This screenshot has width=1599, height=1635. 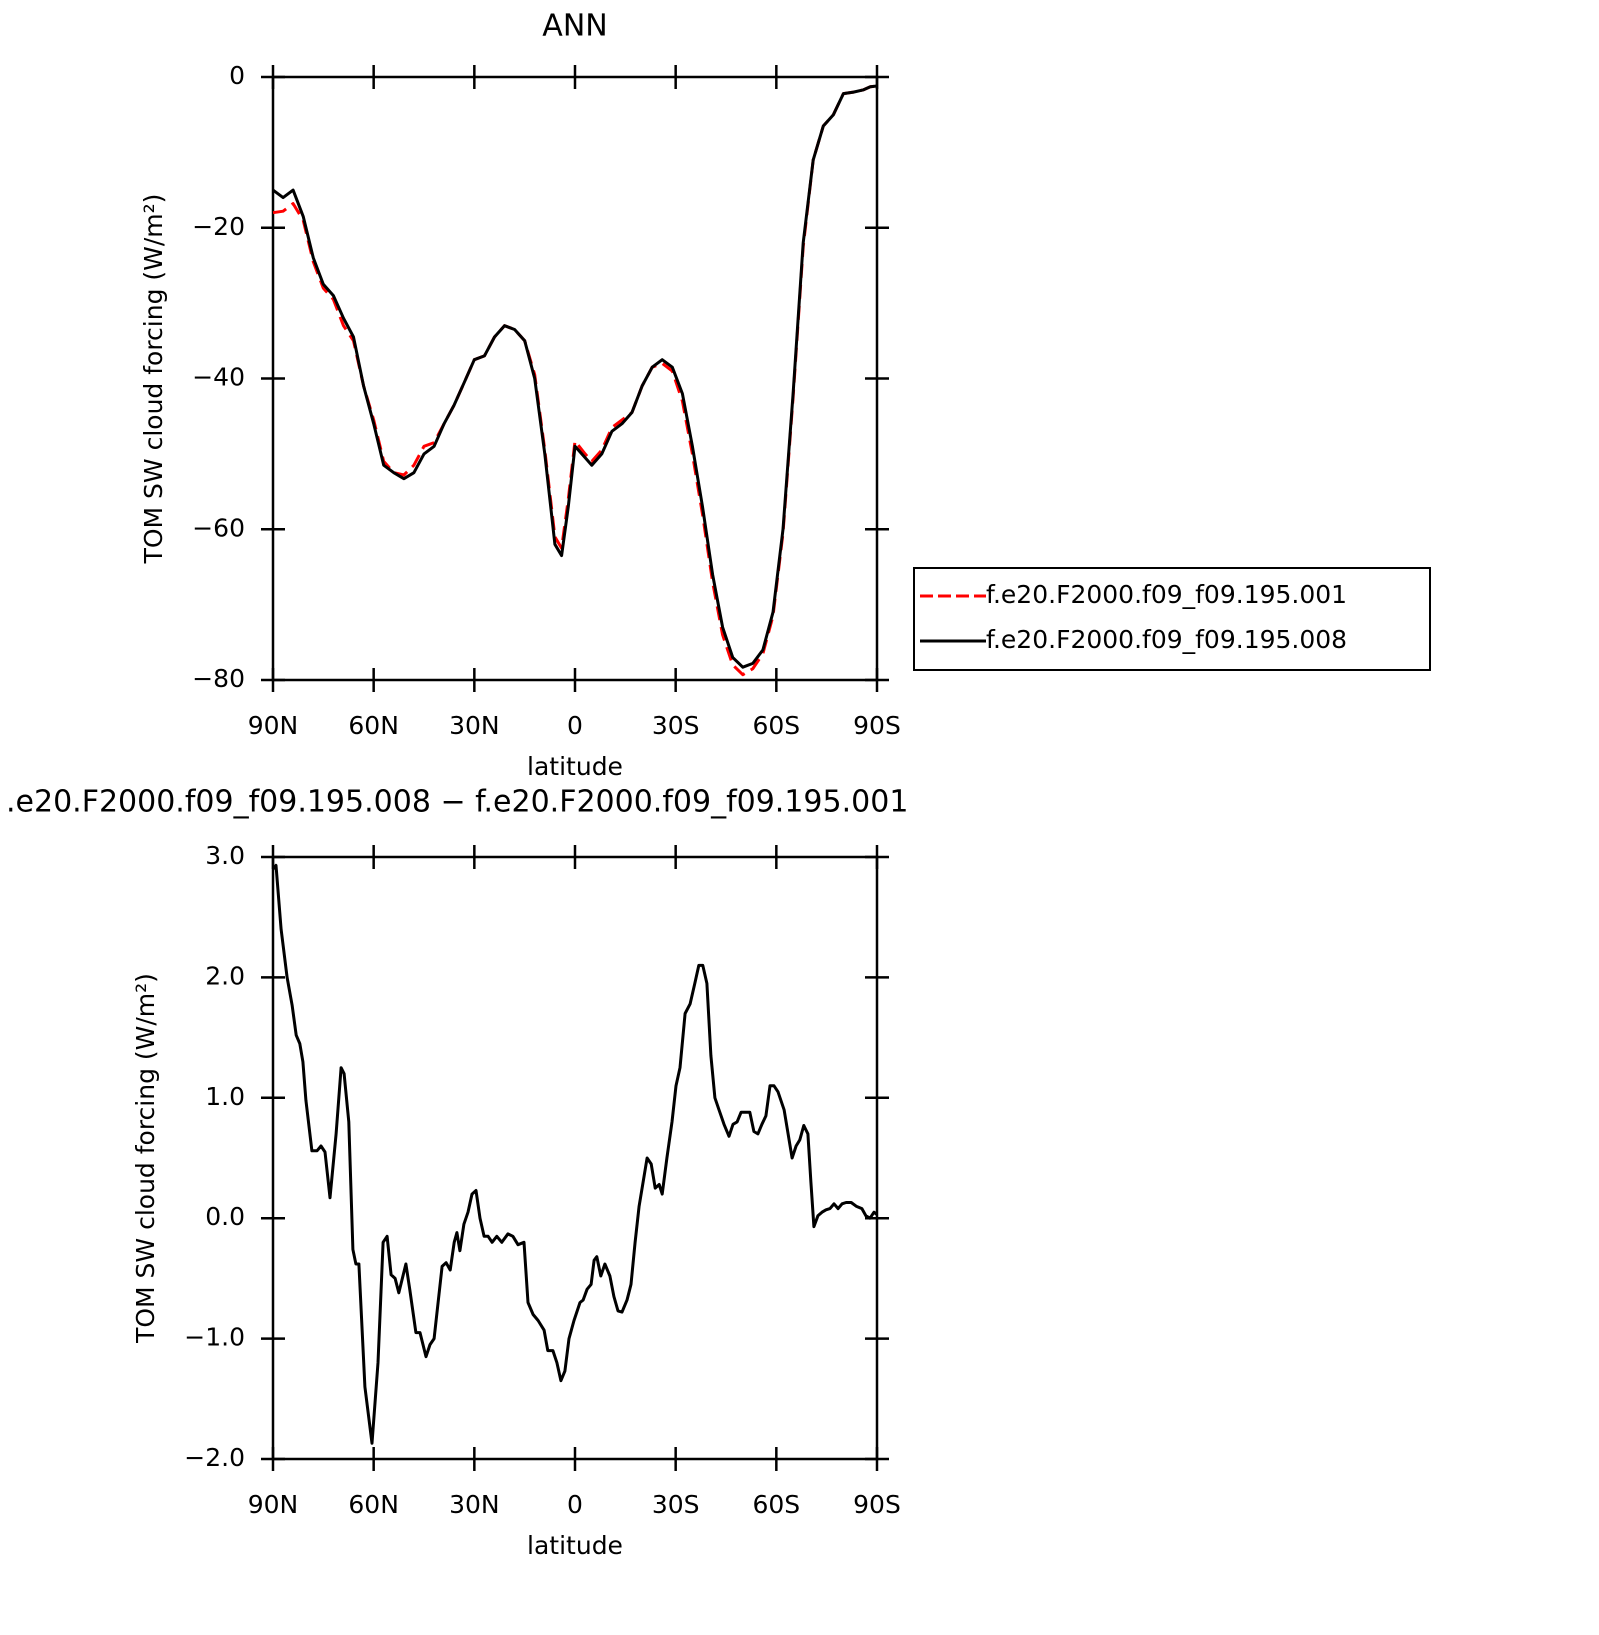 I want to click on legend-label: f.e20.F2000.f09_f09.195.008, so click(x=1166, y=639).